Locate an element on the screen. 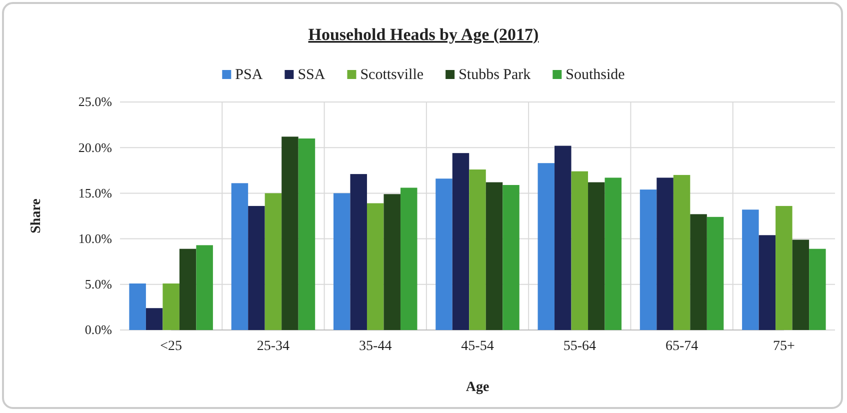 This screenshot has height=413, width=847. x-tick-label: 75+ is located at coordinates (783, 346).